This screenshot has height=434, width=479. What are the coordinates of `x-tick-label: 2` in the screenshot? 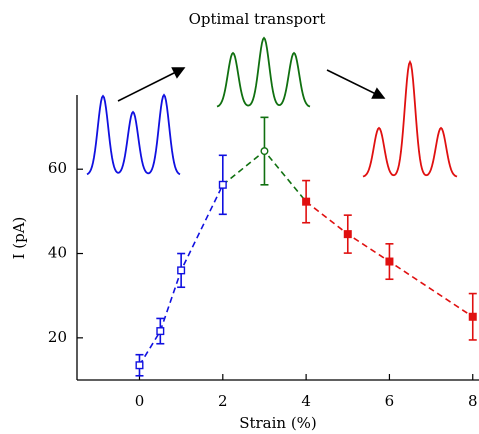 It's located at (223, 401).